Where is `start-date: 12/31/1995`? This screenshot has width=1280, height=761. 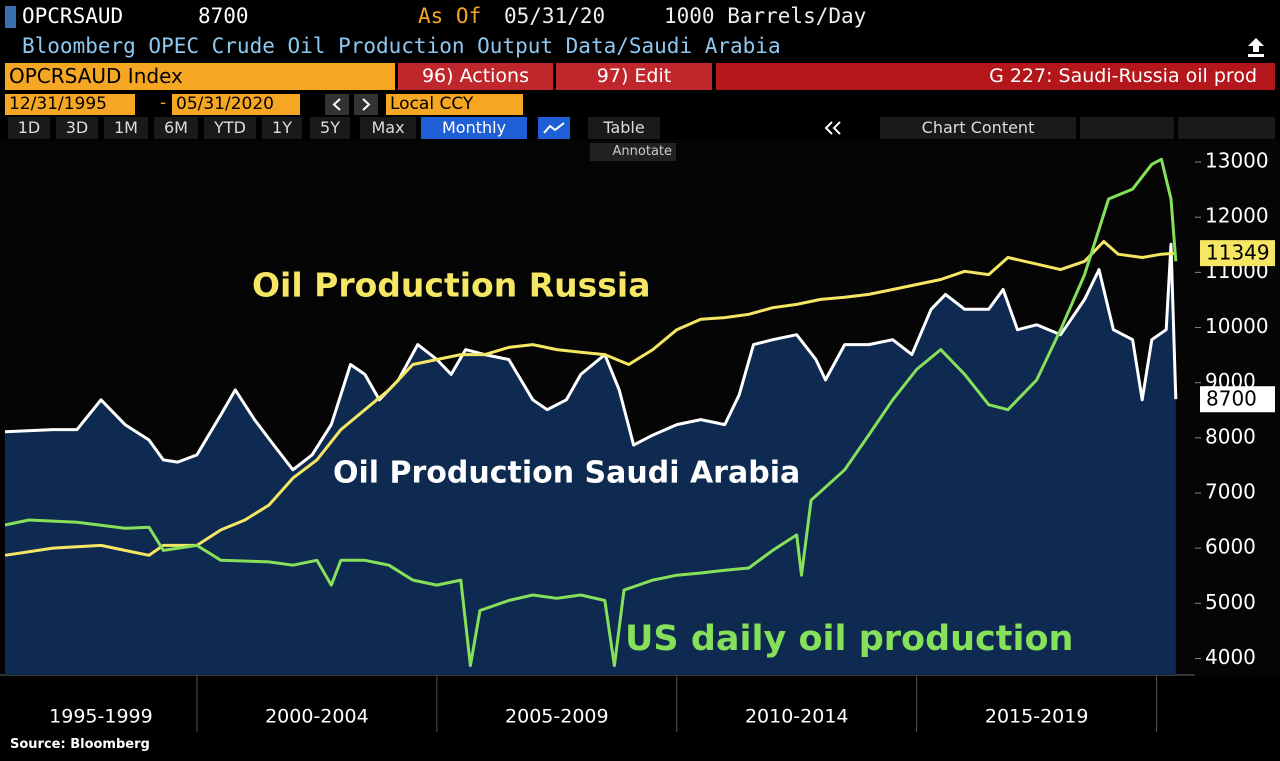 start-date: 12/31/1995 is located at coordinates (70, 104).